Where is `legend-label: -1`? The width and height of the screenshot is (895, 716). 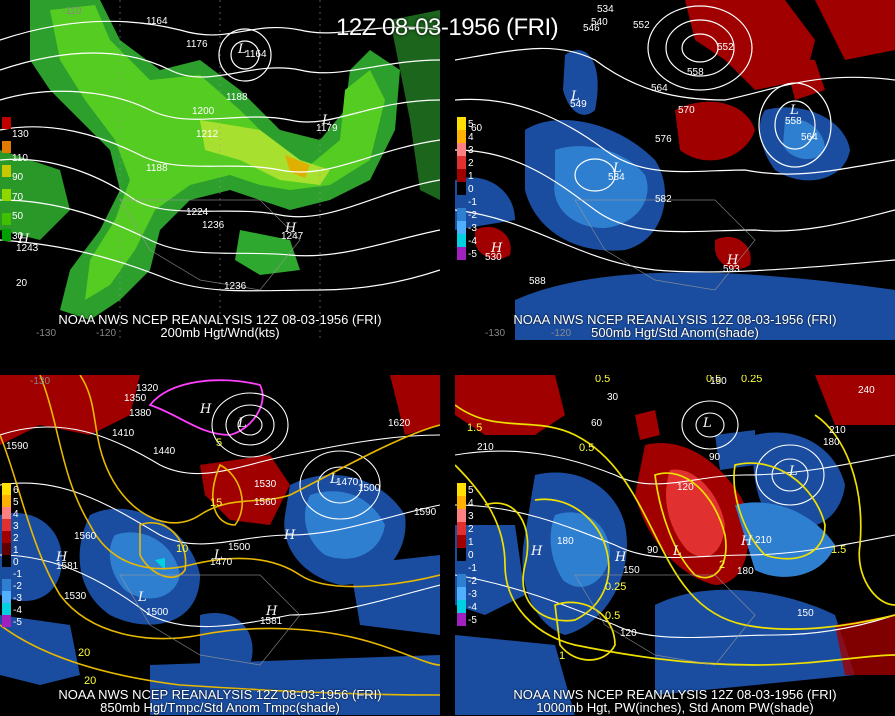 legend-label: -1 is located at coordinates (472, 202).